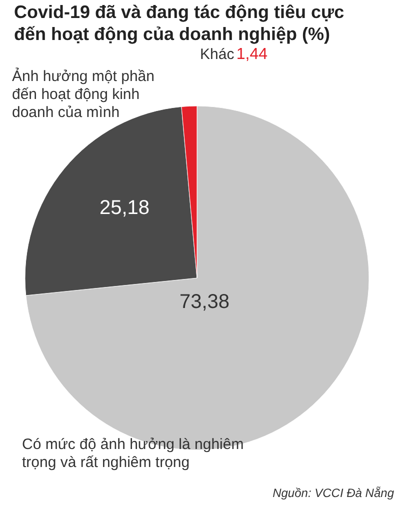  Describe the element at coordinates (125, 208) in the screenshot. I see `data-label: 25,18` at that location.